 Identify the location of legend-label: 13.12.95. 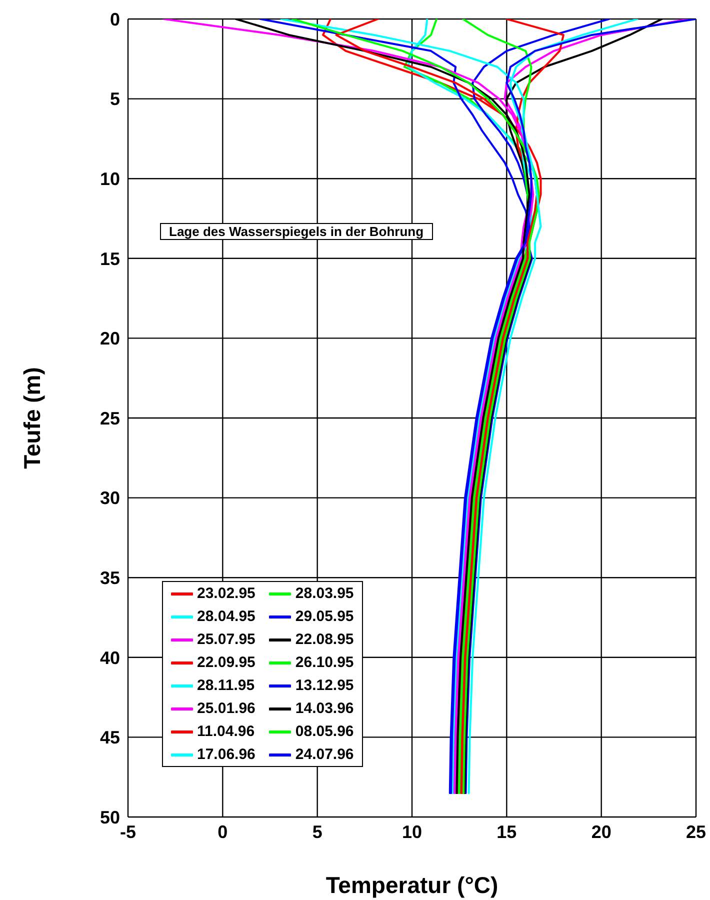
(324, 685).